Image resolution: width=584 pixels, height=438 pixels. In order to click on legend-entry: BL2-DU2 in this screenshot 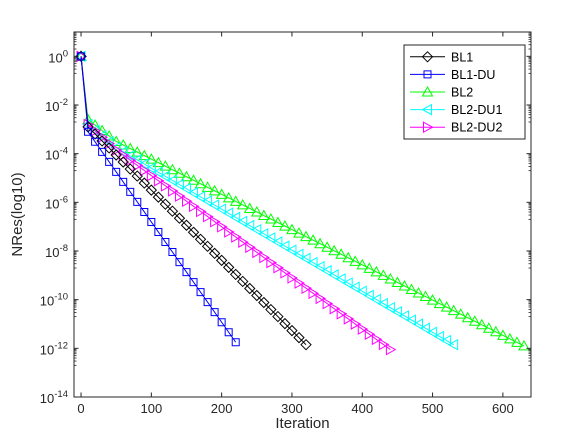, I will do `click(456, 128)`.